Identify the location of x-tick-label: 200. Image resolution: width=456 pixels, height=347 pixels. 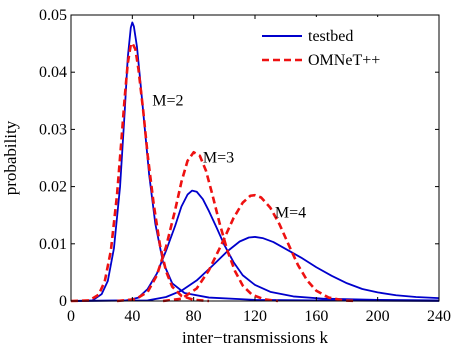
(378, 316).